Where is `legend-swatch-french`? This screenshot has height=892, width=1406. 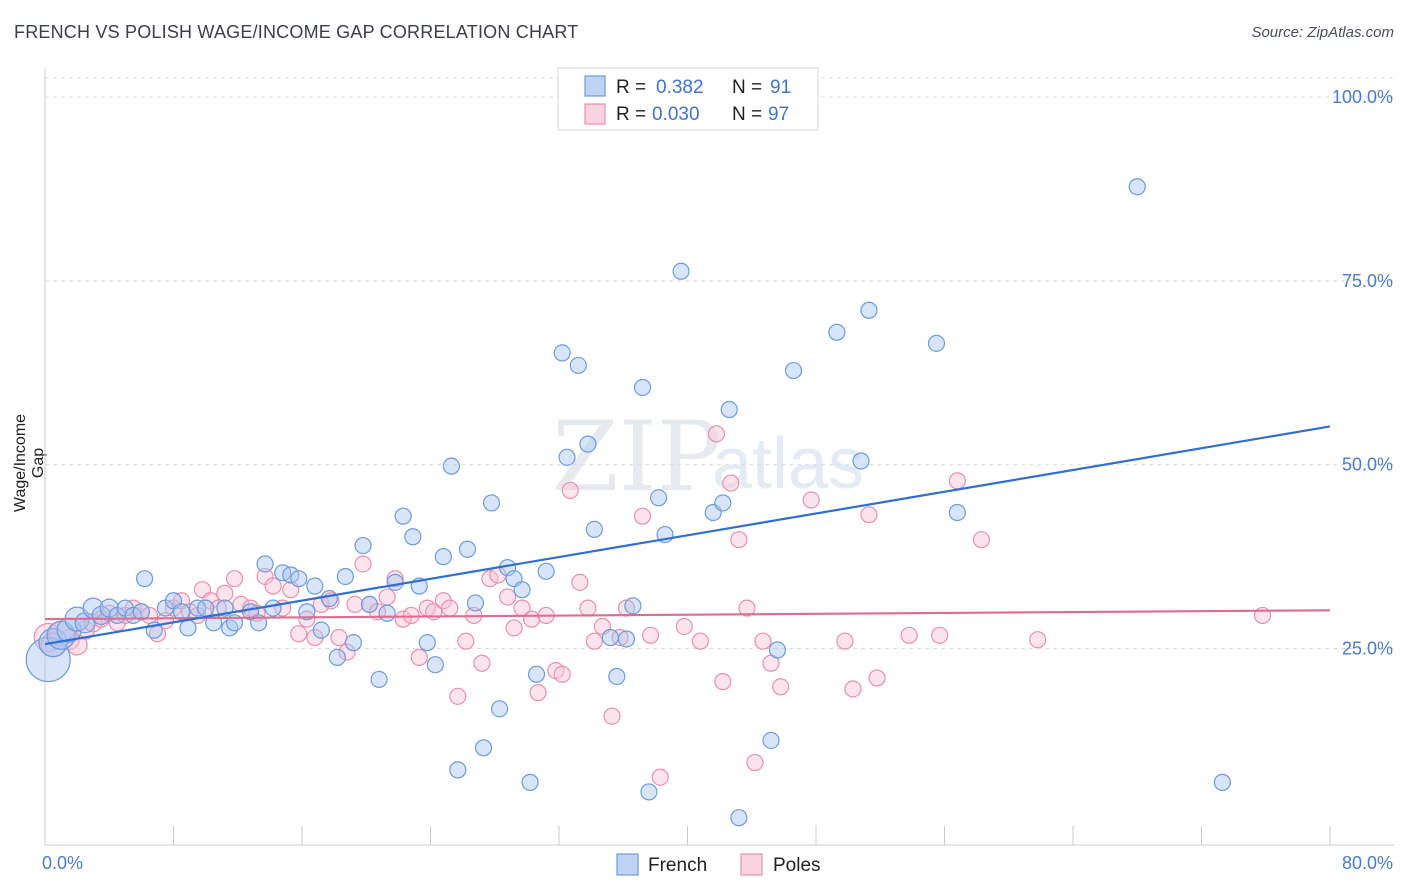
legend-swatch-french is located at coordinates (595, 86).